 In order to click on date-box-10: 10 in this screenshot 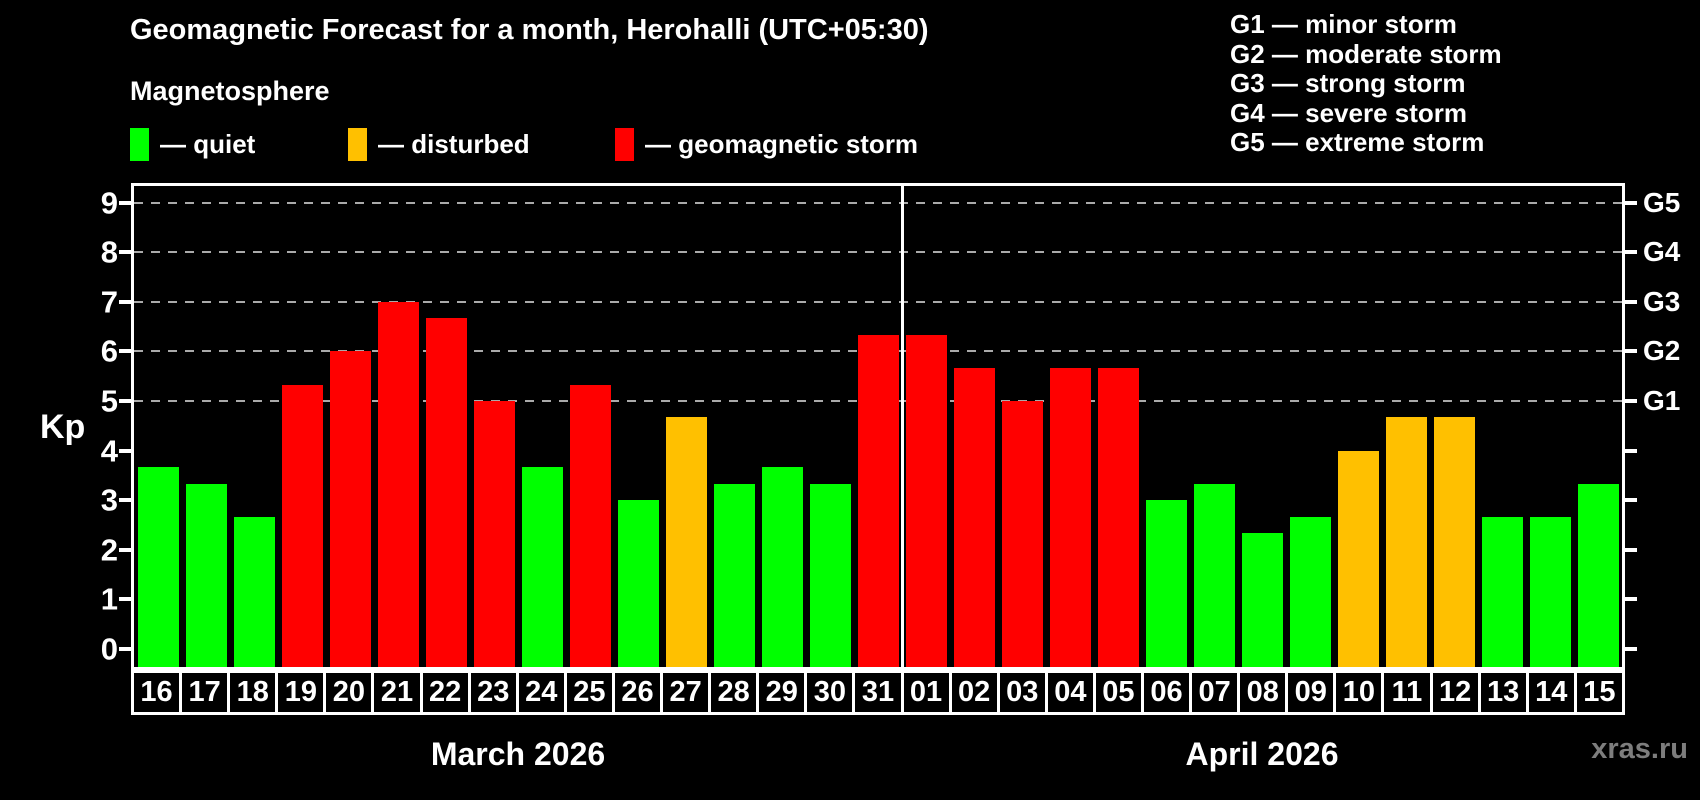, I will do `click(1359, 692)`.